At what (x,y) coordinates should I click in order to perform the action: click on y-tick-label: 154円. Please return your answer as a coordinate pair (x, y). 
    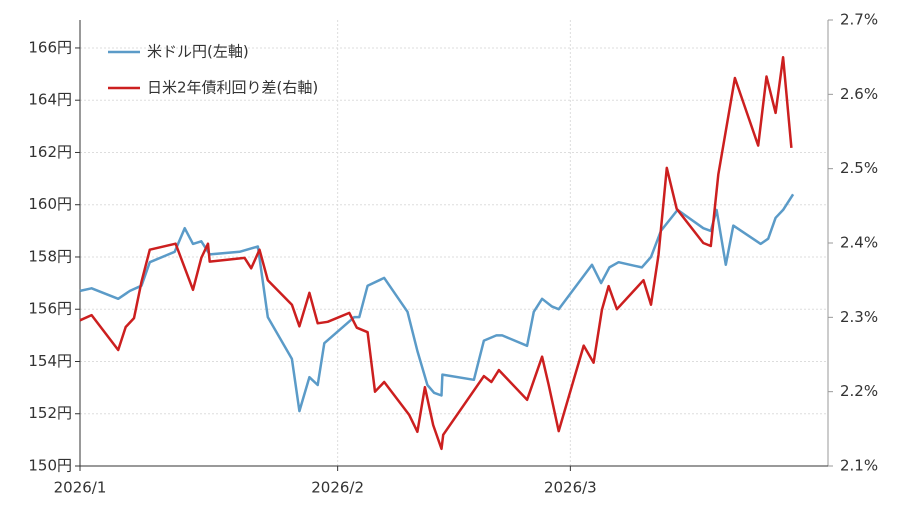
    Looking at the image, I should click on (50, 361).